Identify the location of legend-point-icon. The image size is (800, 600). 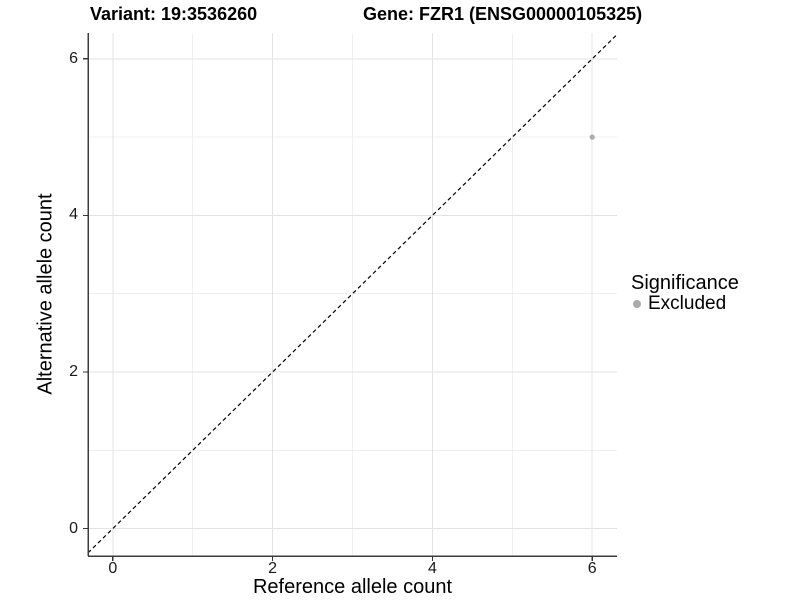
(637, 304).